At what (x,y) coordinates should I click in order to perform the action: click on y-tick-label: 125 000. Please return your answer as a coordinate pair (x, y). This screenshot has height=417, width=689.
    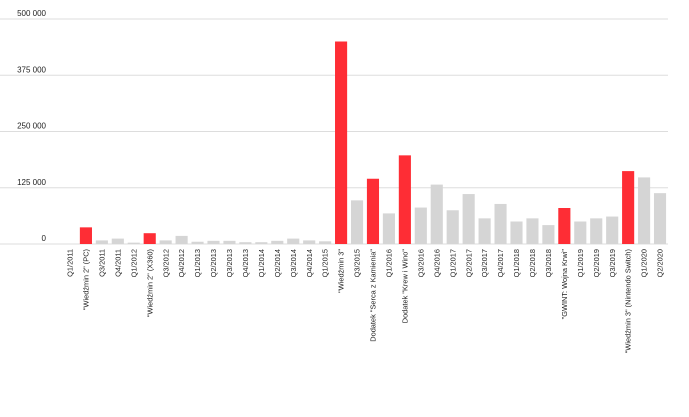
    Looking at the image, I should click on (31, 182).